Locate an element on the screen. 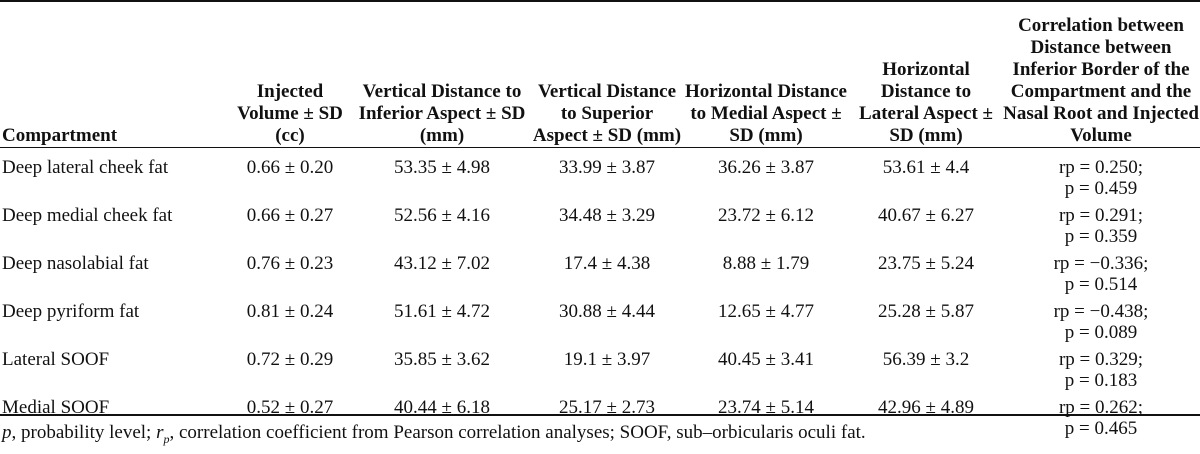  cell-lateral: 42.96 ± 4.89 is located at coordinates (926, 407).